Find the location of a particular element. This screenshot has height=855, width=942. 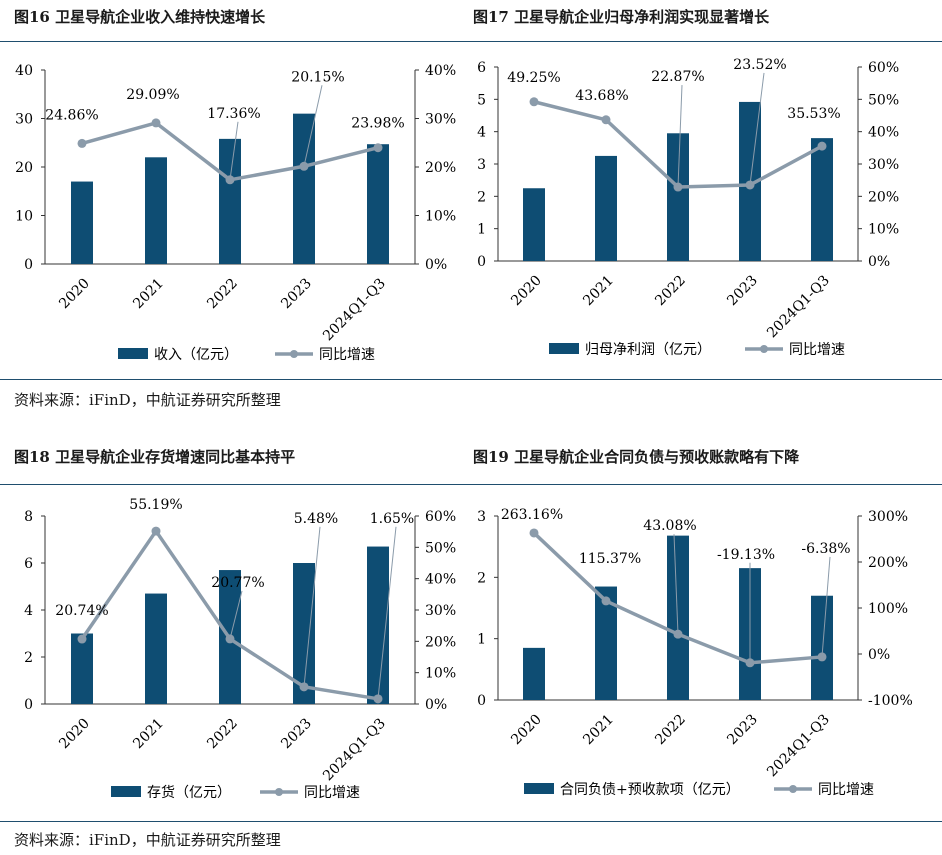

left-tick-label: 2 is located at coordinates (481, 197).